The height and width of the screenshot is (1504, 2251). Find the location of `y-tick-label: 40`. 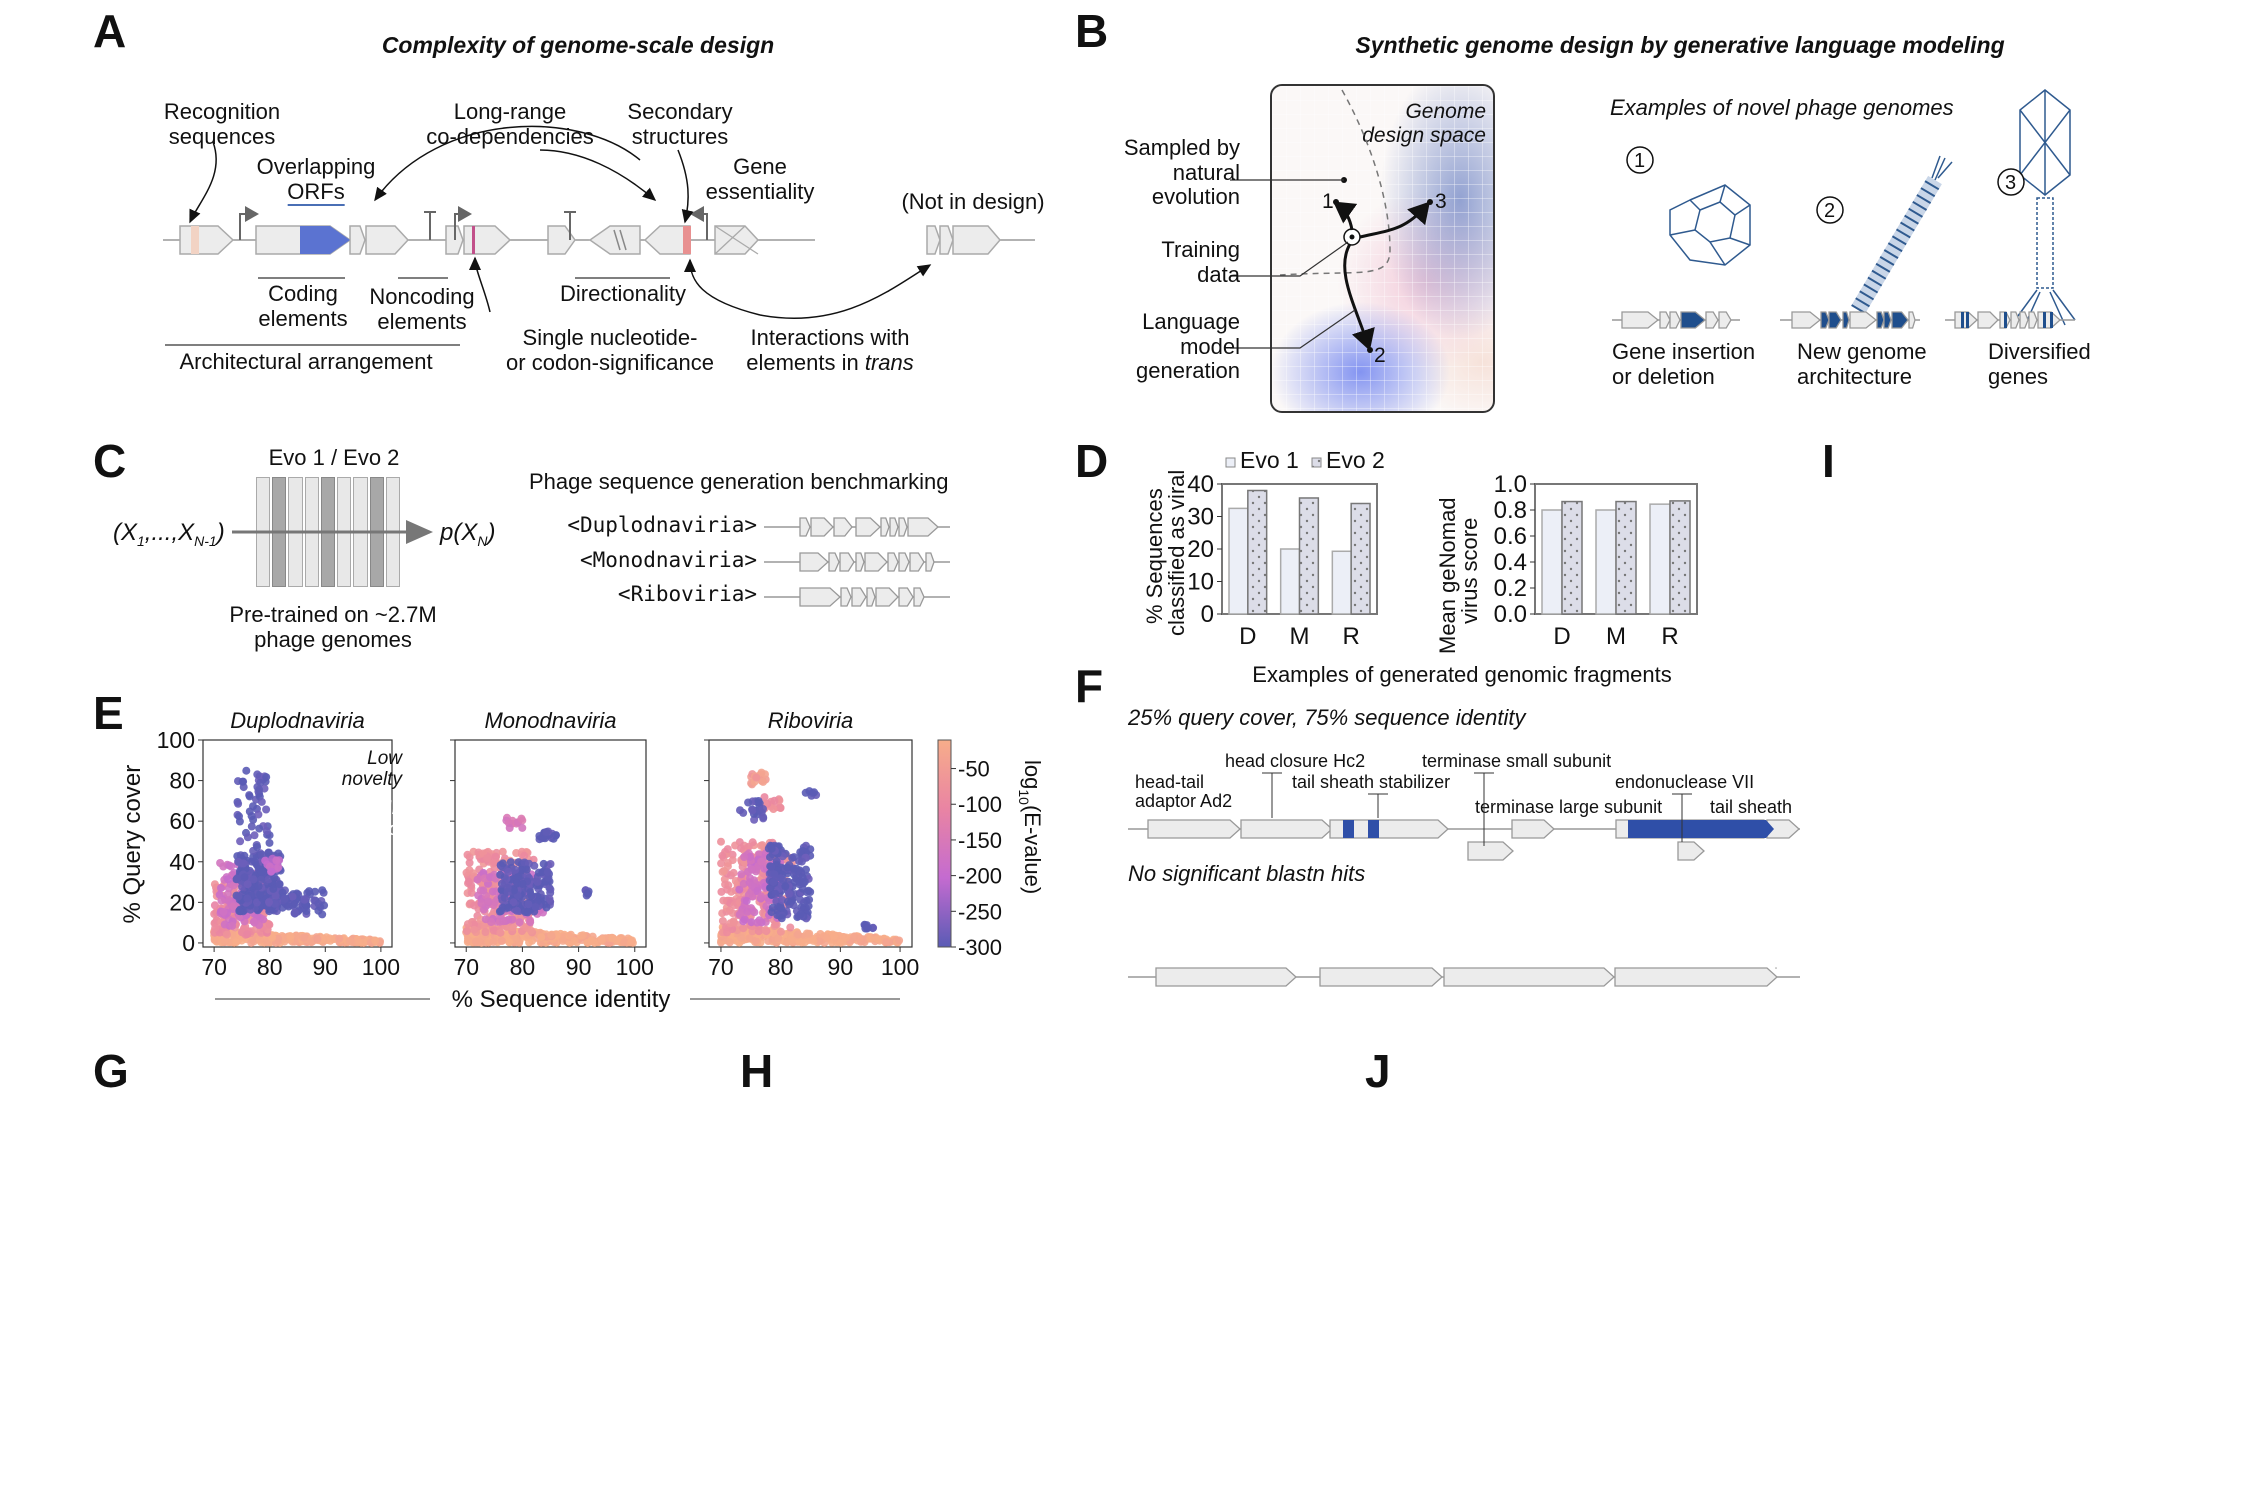

y-tick-label: 40 is located at coordinates (1200, 484).